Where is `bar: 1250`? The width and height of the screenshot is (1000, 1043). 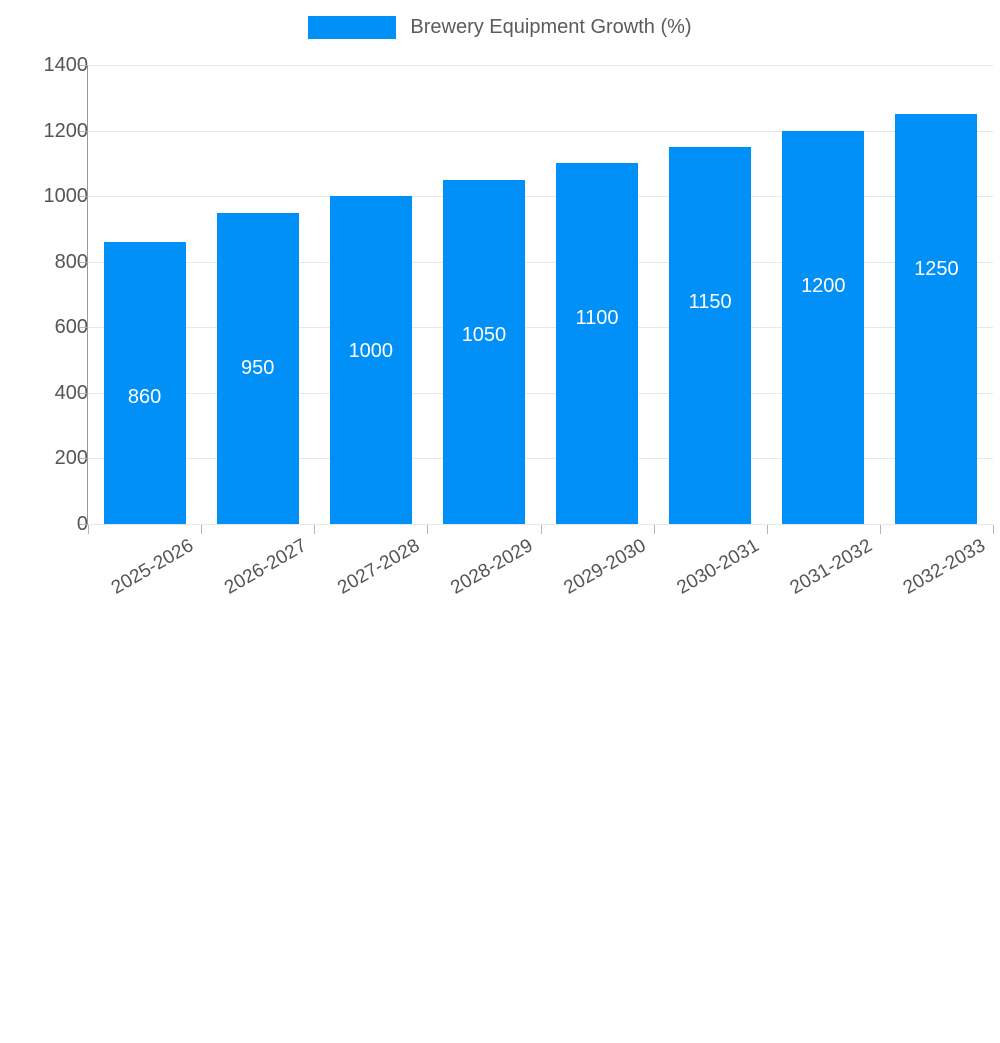 bar: 1250 is located at coordinates (936, 319).